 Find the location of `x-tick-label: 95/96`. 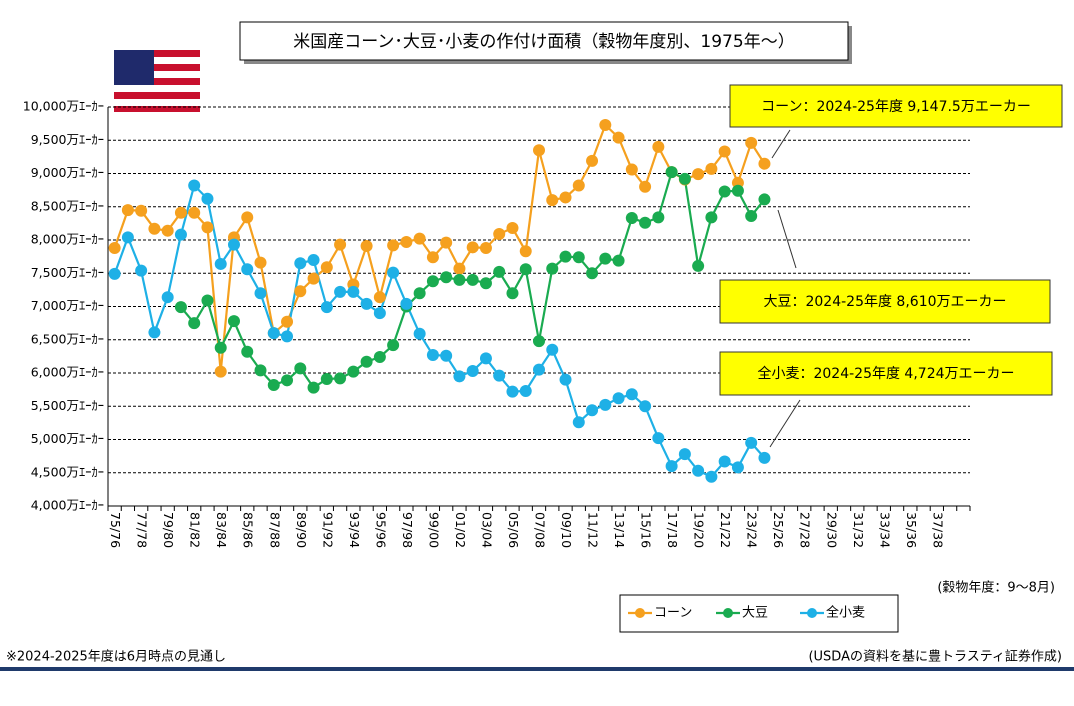

x-tick-label: 95/96 is located at coordinates (380, 530).